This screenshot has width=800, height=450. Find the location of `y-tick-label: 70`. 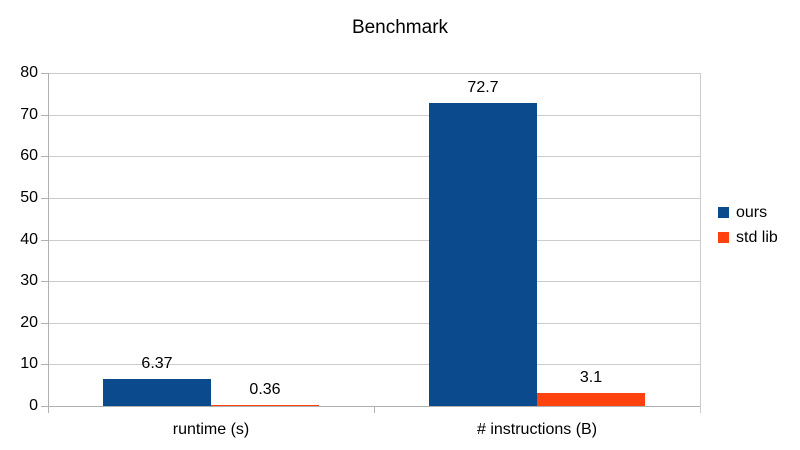

y-tick-label: 70 is located at coordinates (29, 114).